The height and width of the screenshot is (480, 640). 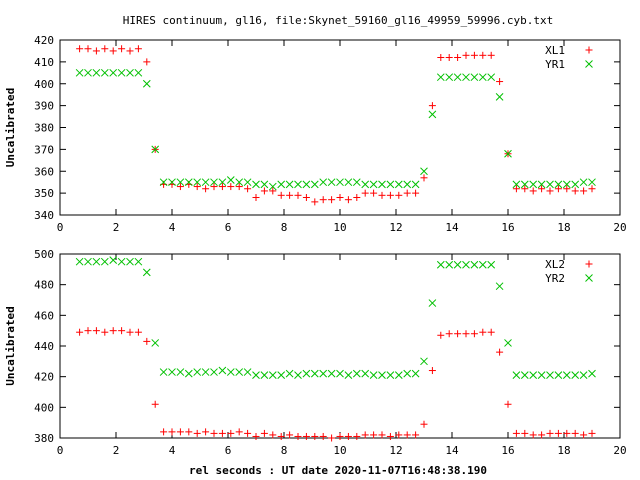 What do you see at coordinates (44, 285) in the screenshot?
I see `y-tick-label: 480` at bounding box center [44, 285].